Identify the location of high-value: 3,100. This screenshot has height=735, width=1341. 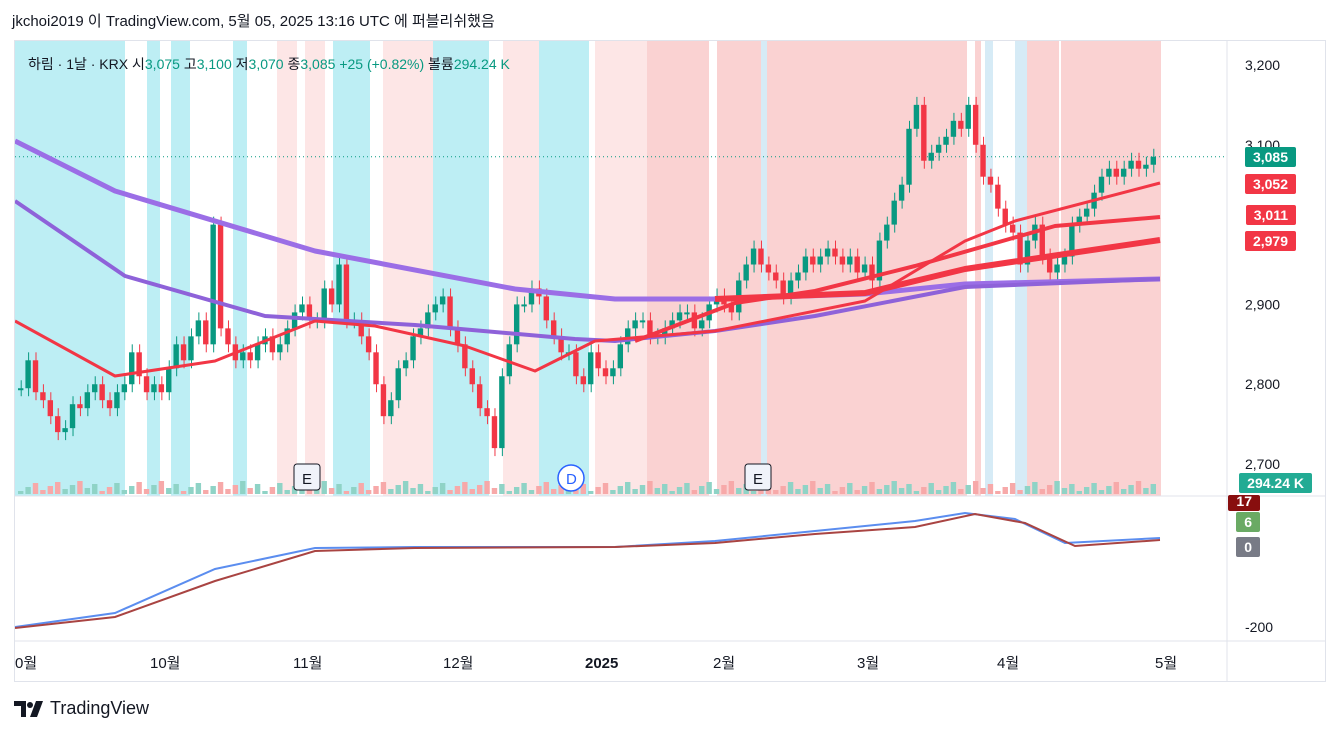
(214, 64).